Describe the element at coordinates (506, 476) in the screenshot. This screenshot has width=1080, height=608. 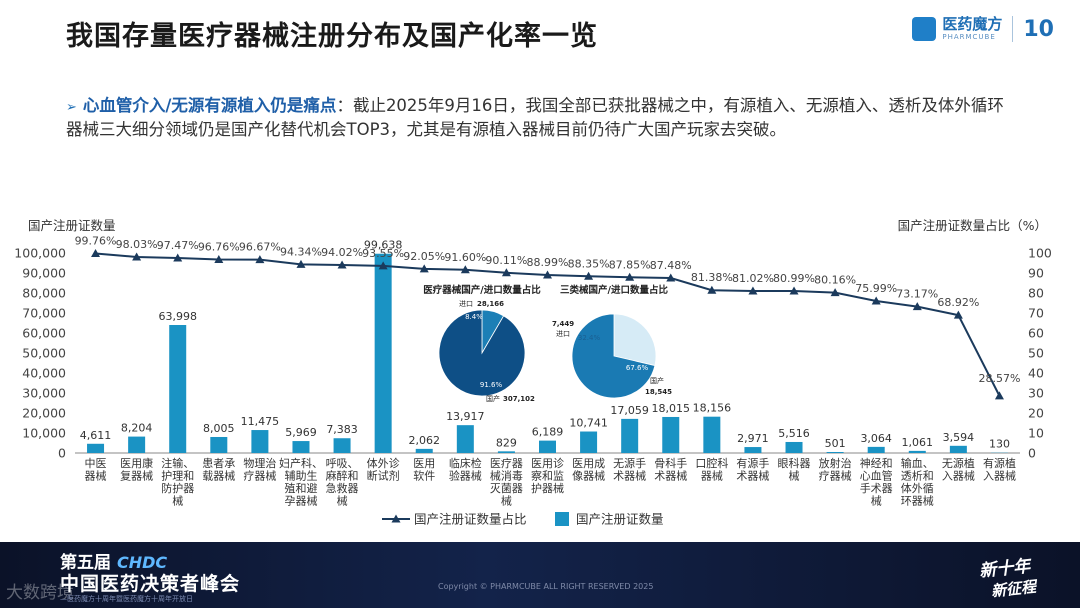
I see `category-label: 械消毒` at that location.